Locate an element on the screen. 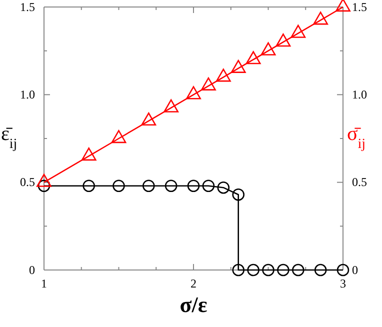  x-tick-label: 3 is located at coordinates (343, 283).